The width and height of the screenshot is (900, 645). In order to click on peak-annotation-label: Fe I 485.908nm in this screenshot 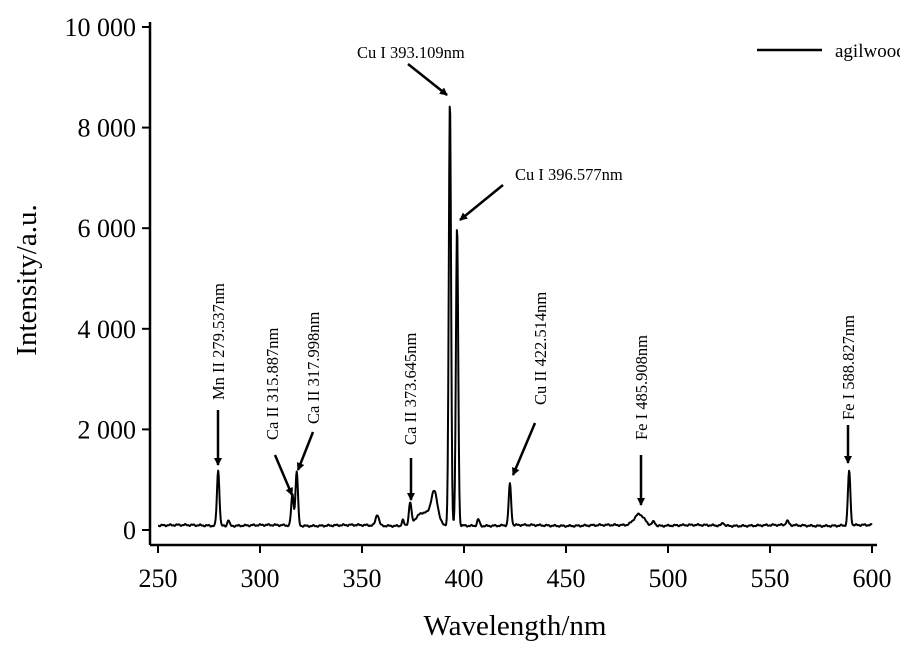, I will do `click(641, 387)`.